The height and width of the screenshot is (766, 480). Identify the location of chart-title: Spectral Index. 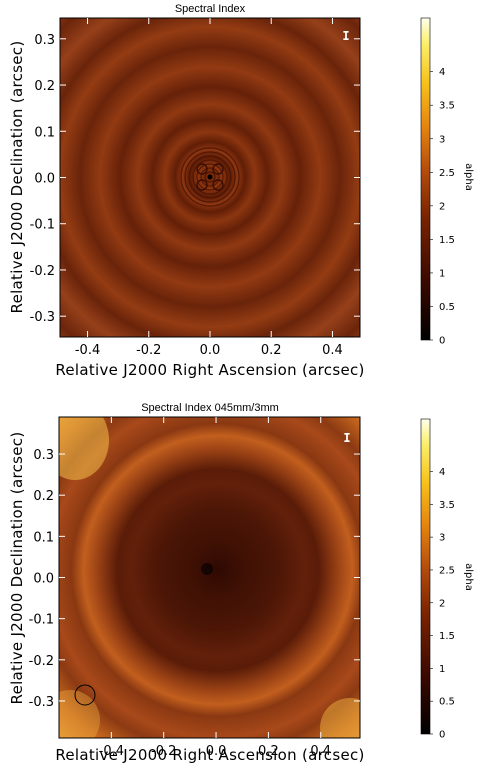
(210, 9).